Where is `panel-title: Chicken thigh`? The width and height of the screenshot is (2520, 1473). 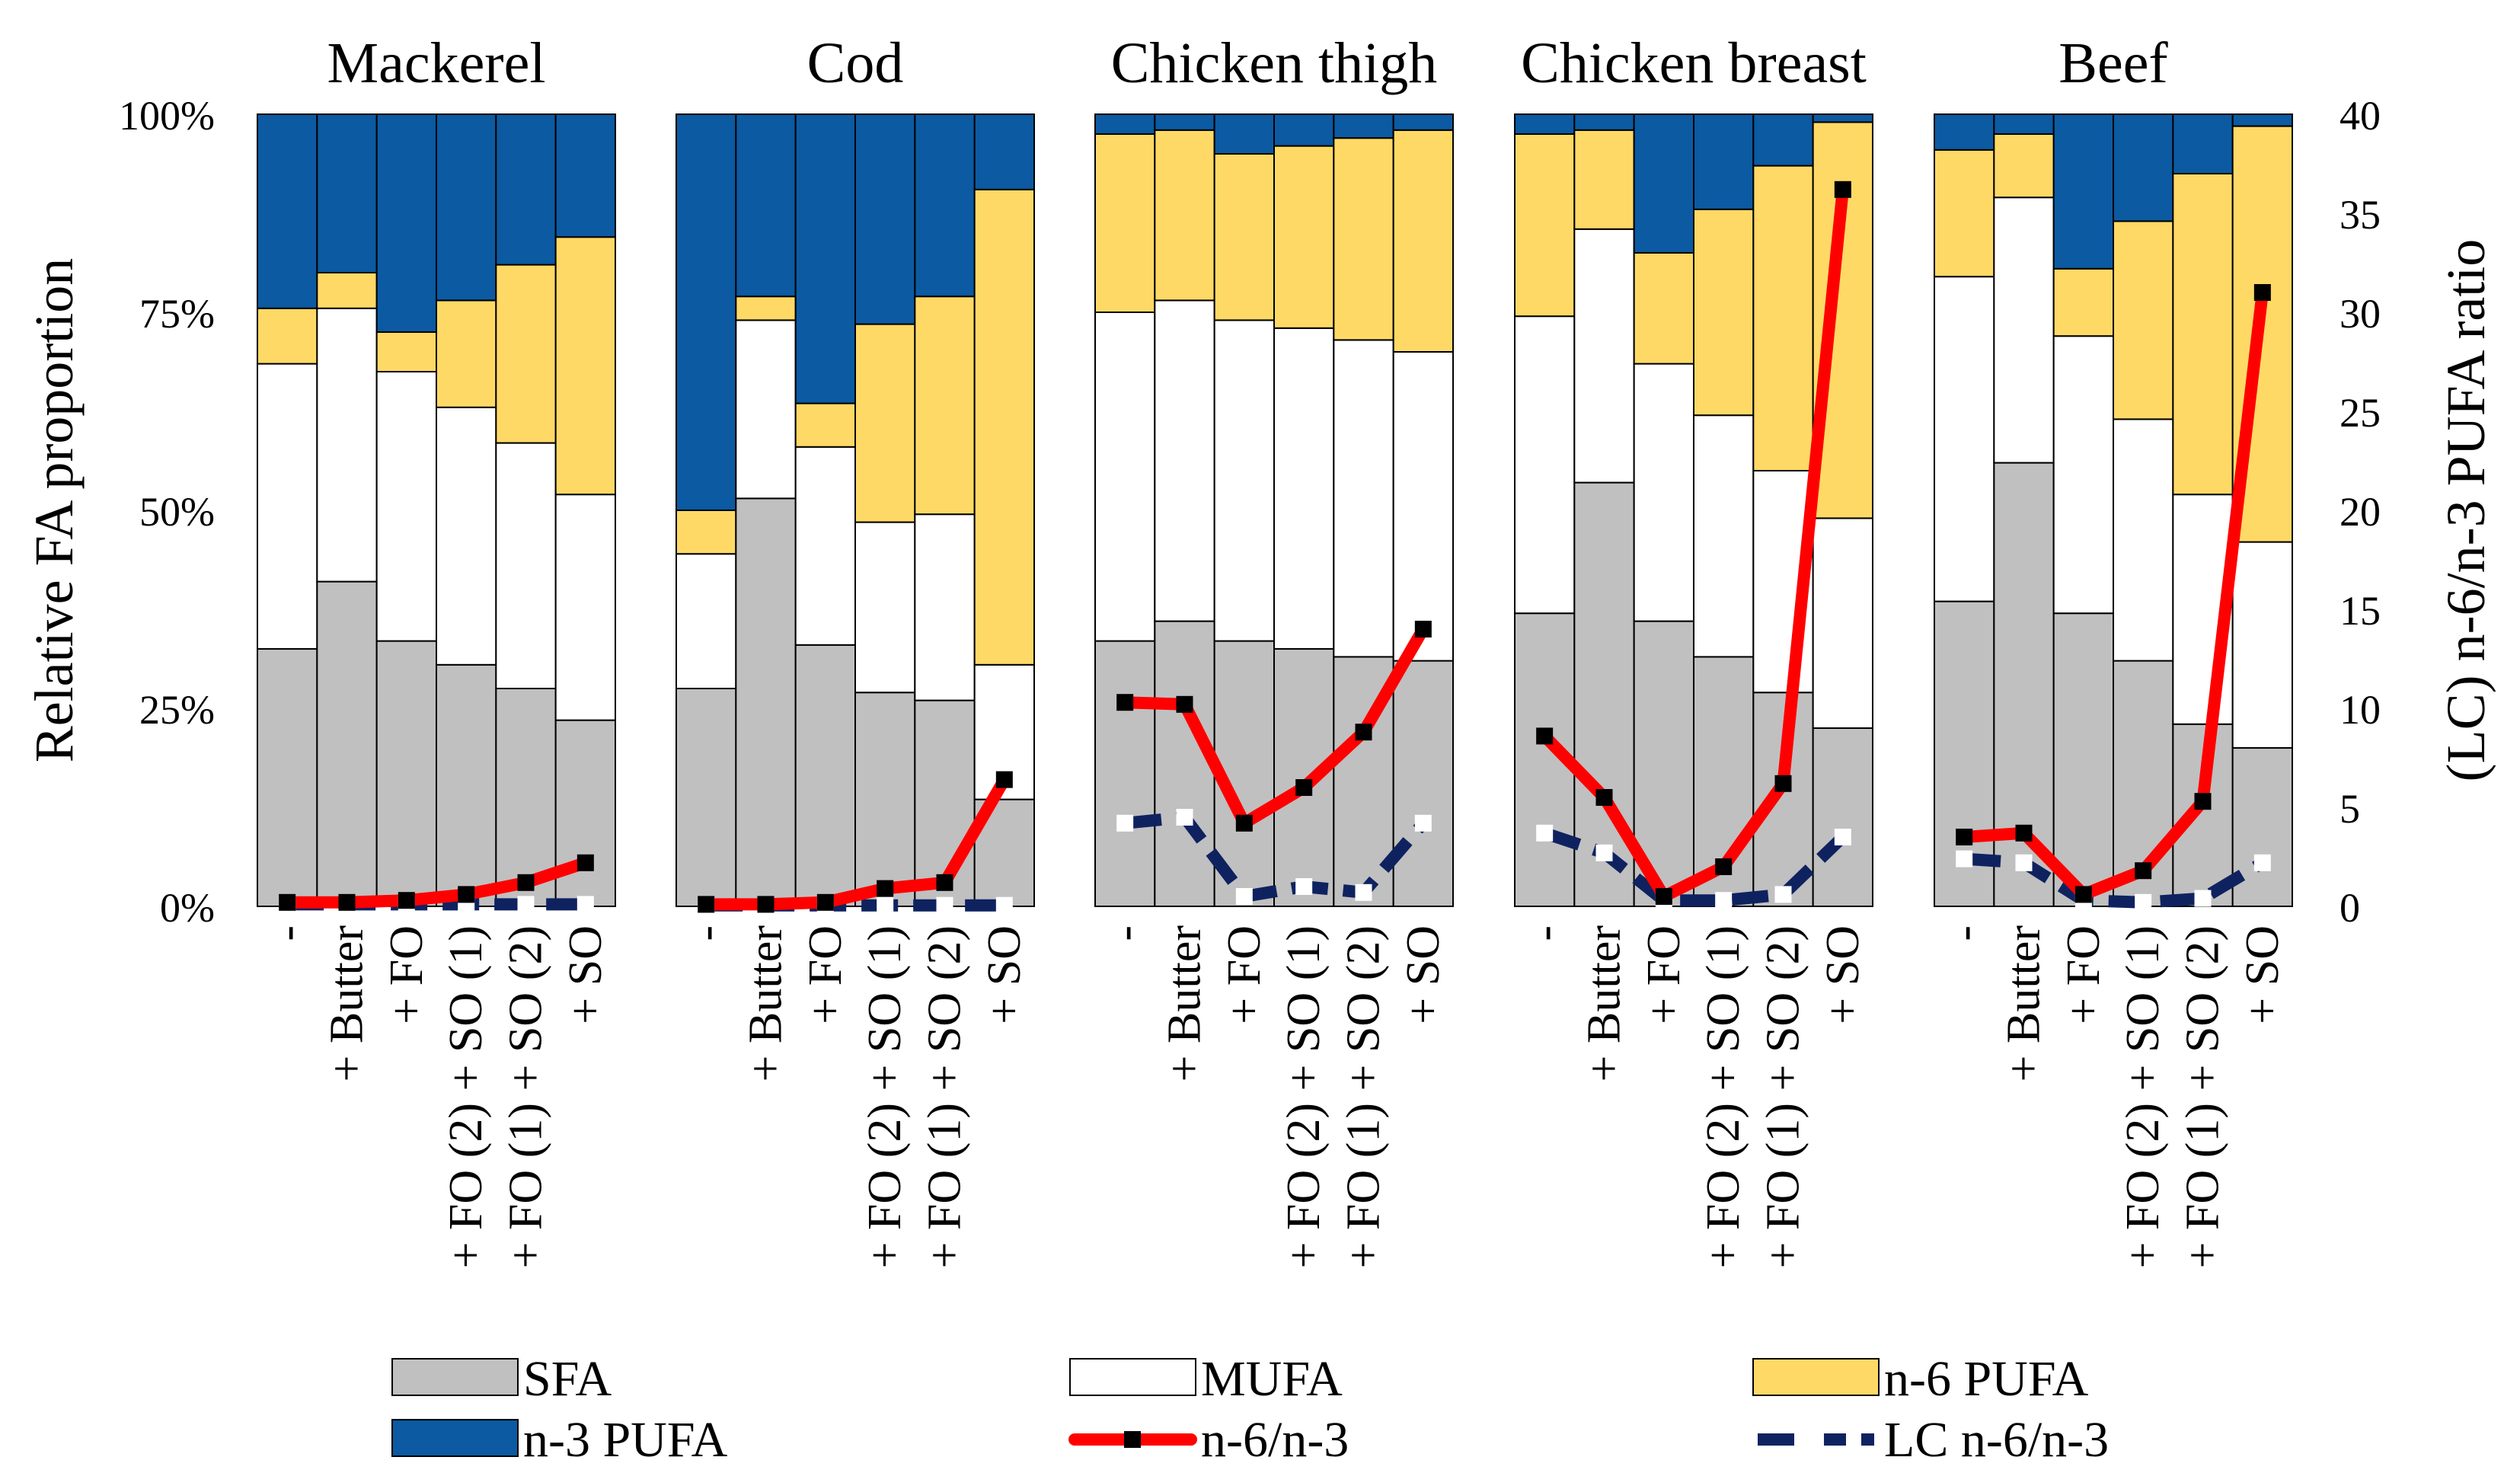 panel-title: Chicken thigh is located at coordinates (1274, 63).